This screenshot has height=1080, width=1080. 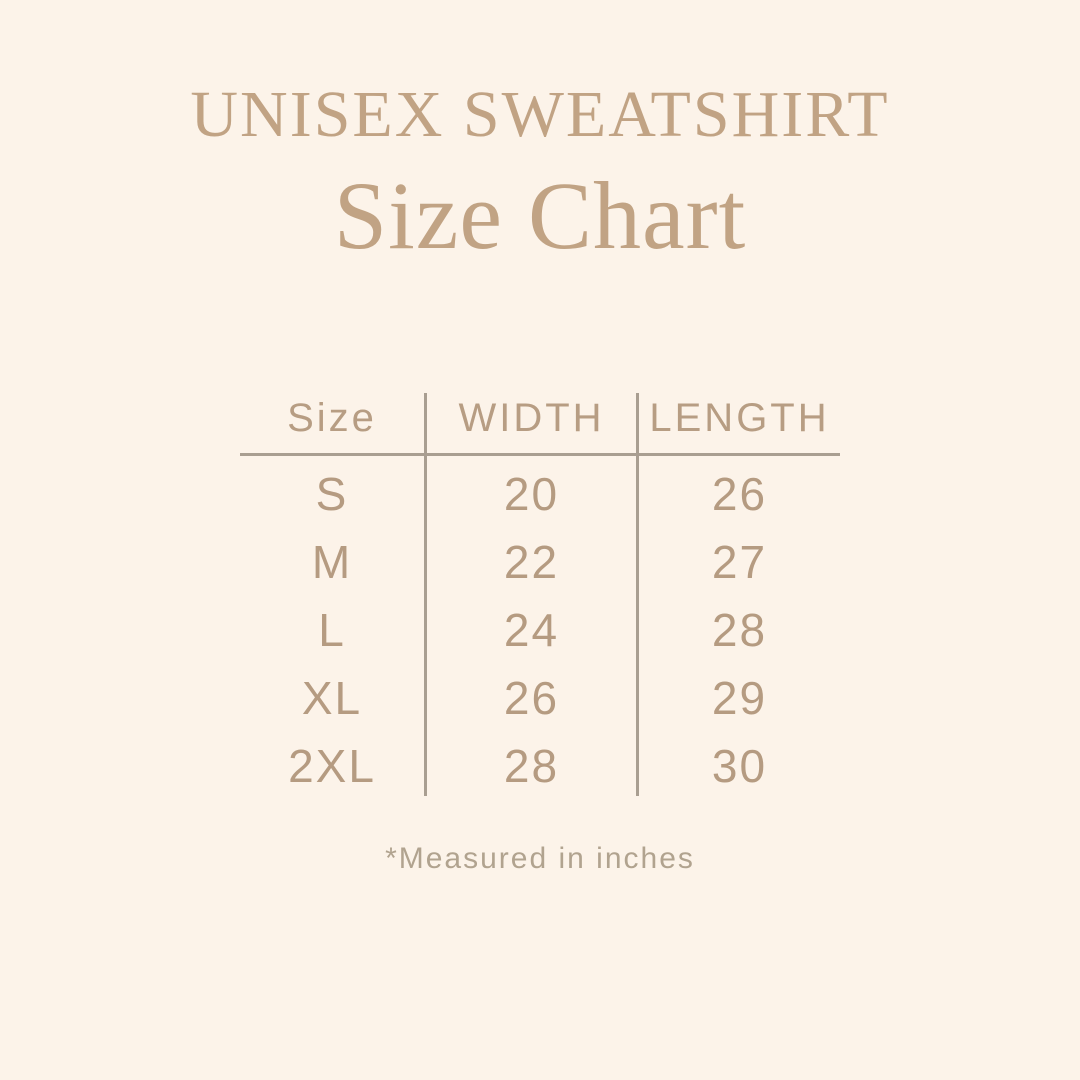 I want to click on size-cell: 2XL, so click(x=332, y=766).